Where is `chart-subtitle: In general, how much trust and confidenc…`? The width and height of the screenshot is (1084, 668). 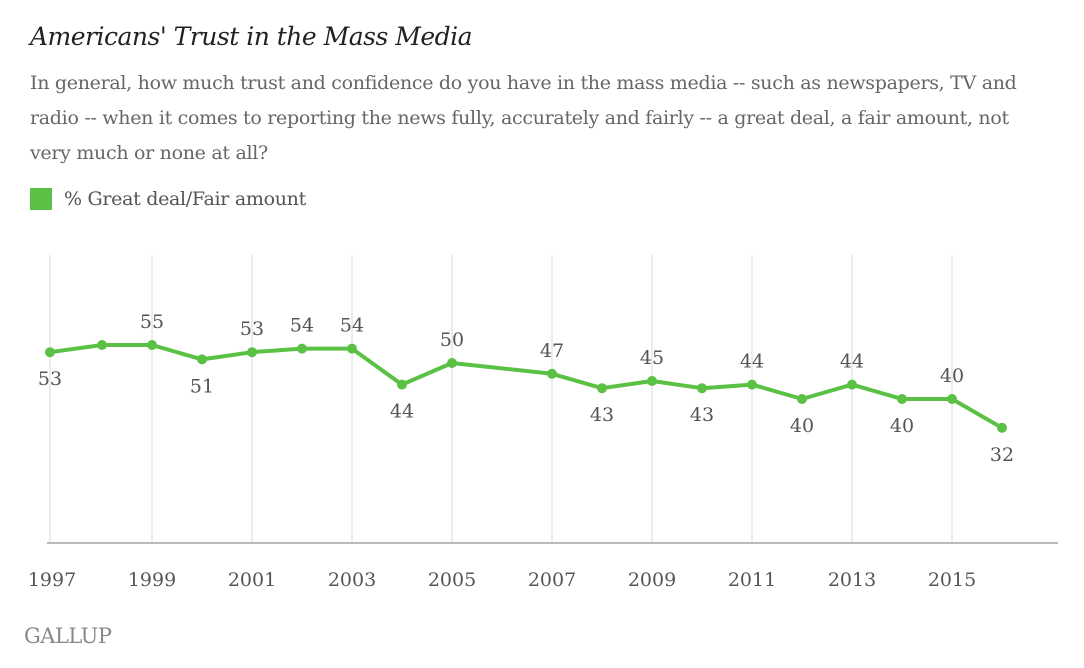
chart-subtitle: In general, how much trust and confidenc… is located at coordinates (523, 118).